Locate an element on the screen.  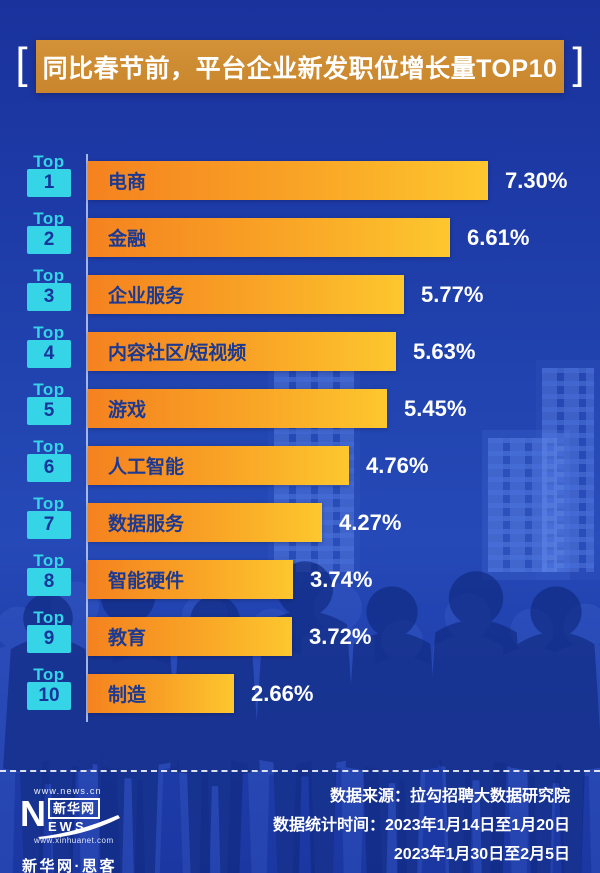
chart-row: Top 7 数据服务 4.27% is located at coordinates (300, 522).